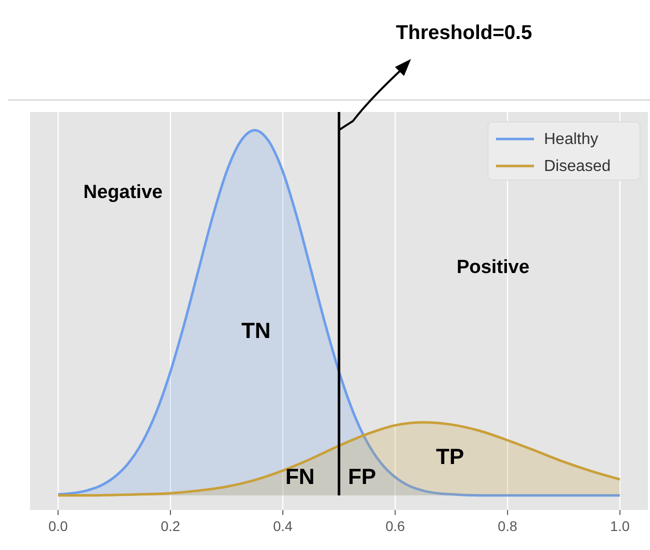 Image resolution: width=650 pixels, height=550 pixels. I want to click on x-tick-label: 0.4, so click(283, 526).